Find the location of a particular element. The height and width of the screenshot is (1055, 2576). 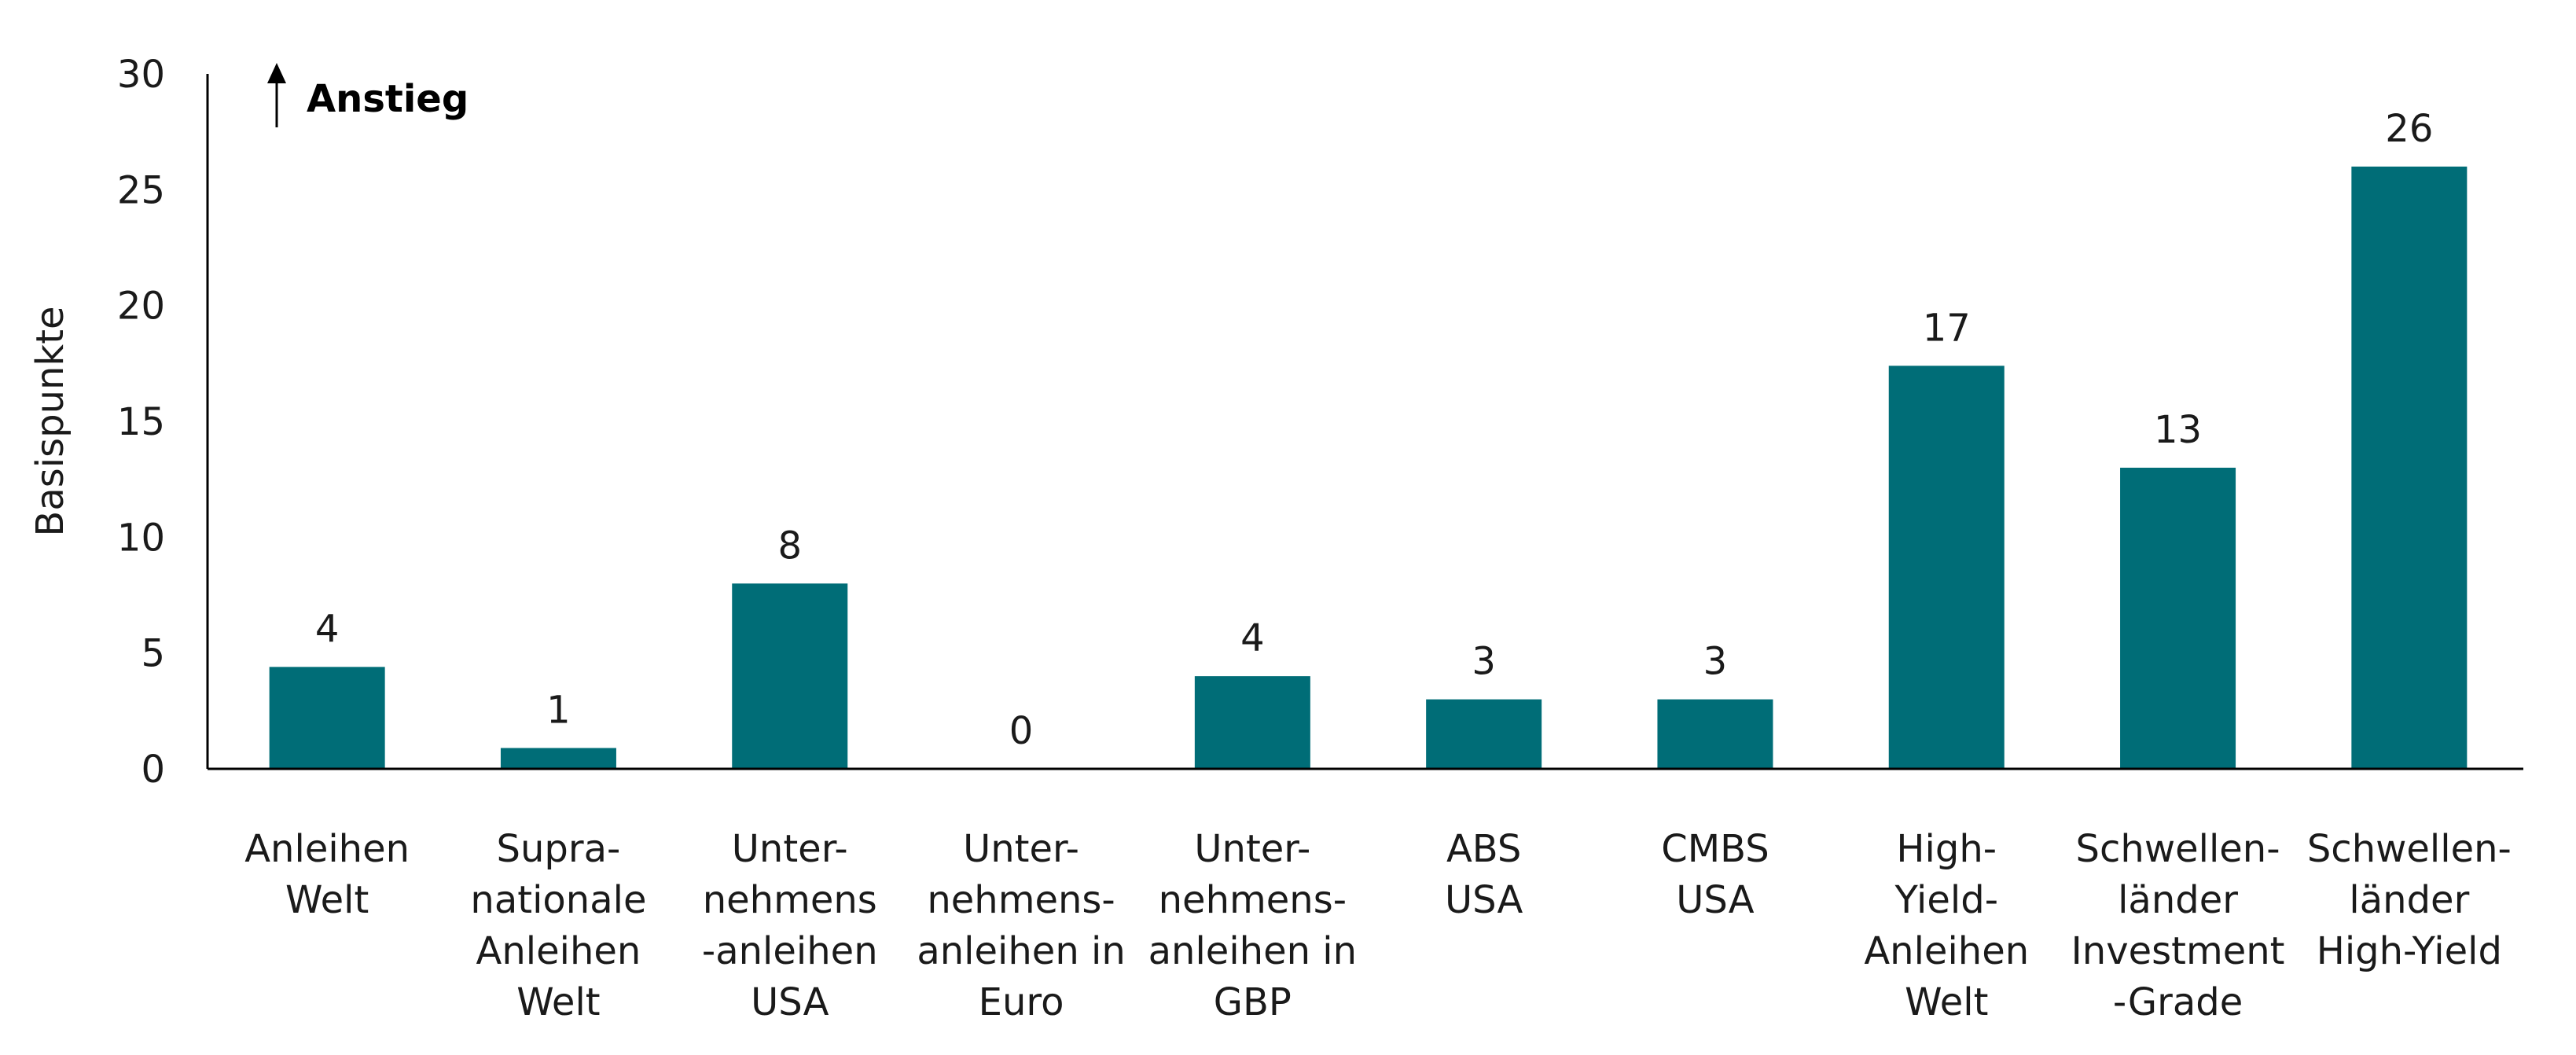

up-arrowhead-icon is located at coordinates (276, 73).